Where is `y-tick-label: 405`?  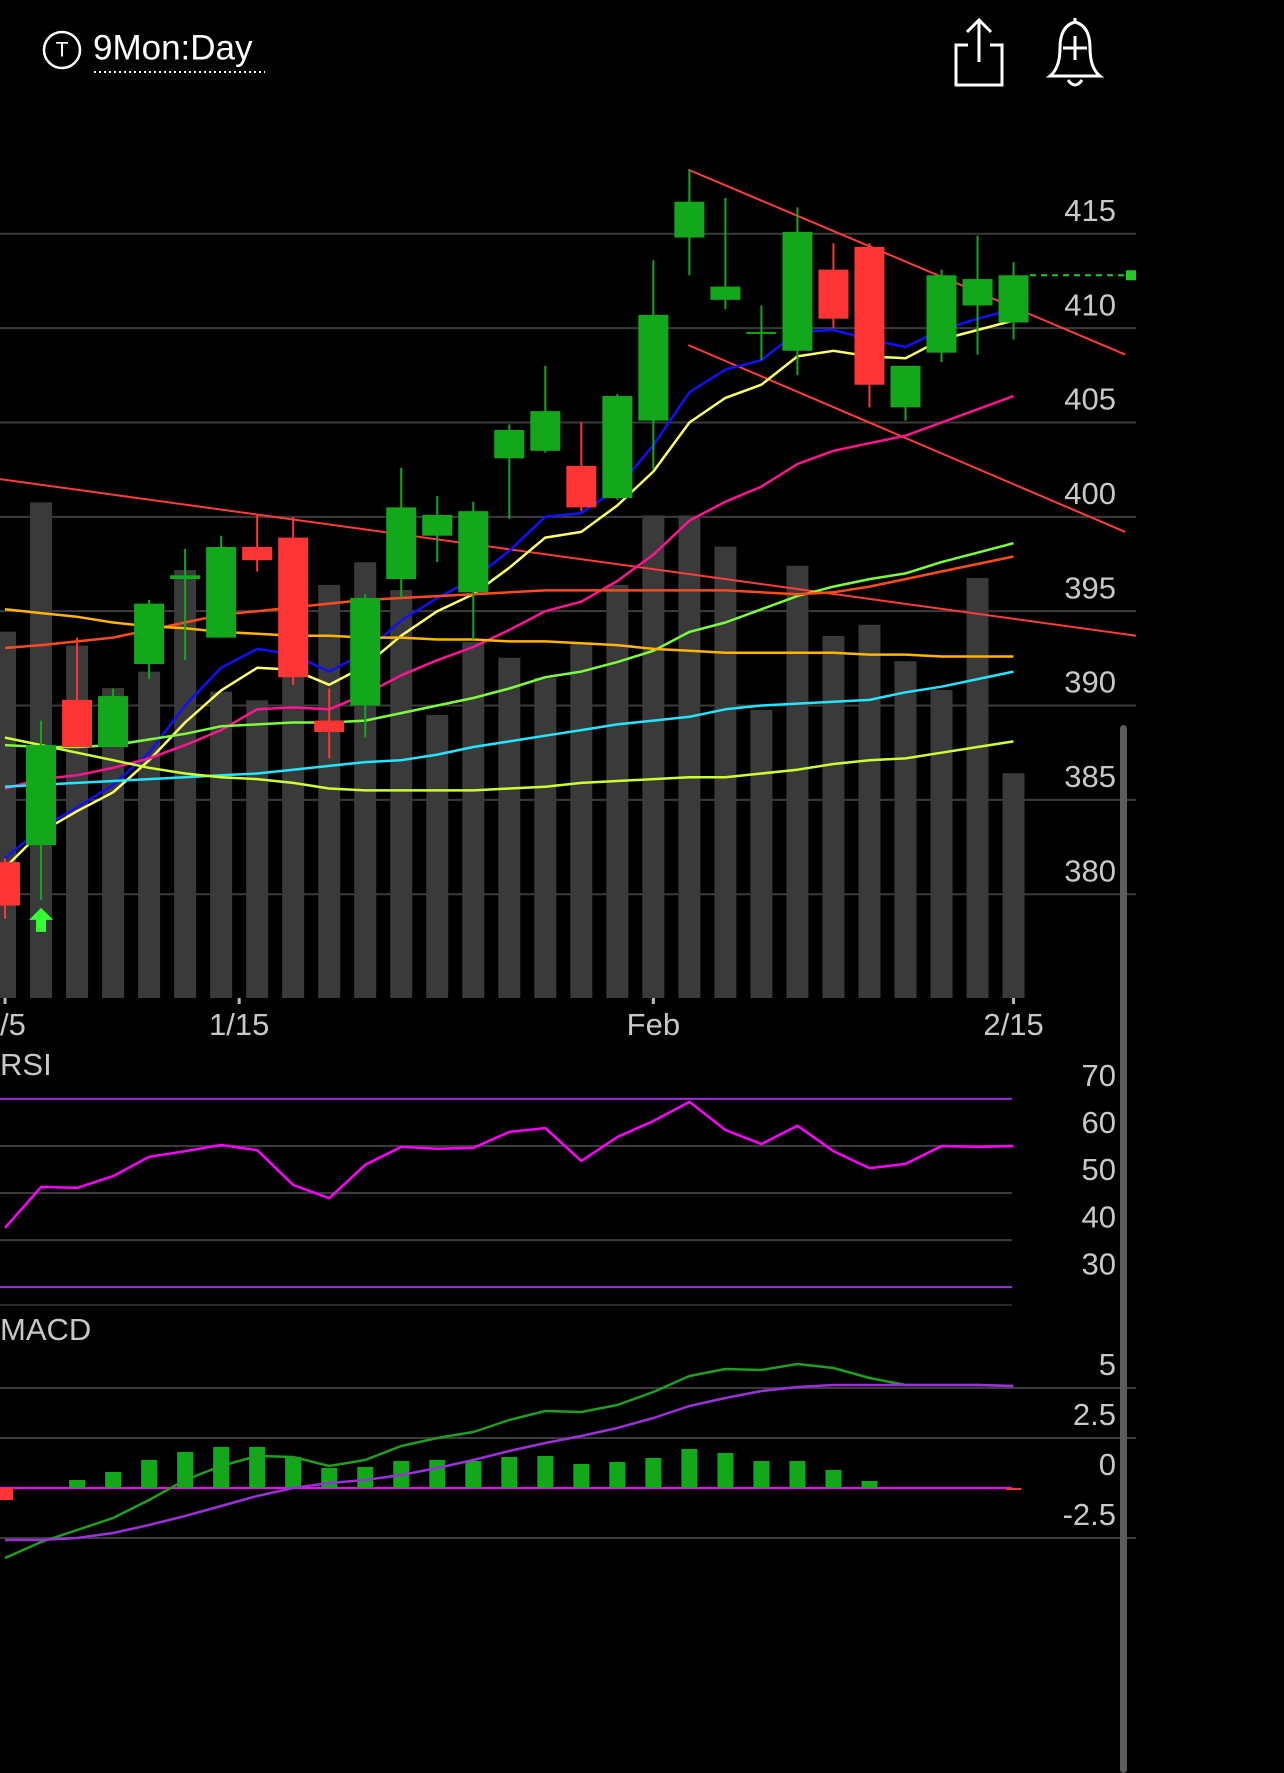
y-tick-label: 405 is located at coordinates (1090, 399).